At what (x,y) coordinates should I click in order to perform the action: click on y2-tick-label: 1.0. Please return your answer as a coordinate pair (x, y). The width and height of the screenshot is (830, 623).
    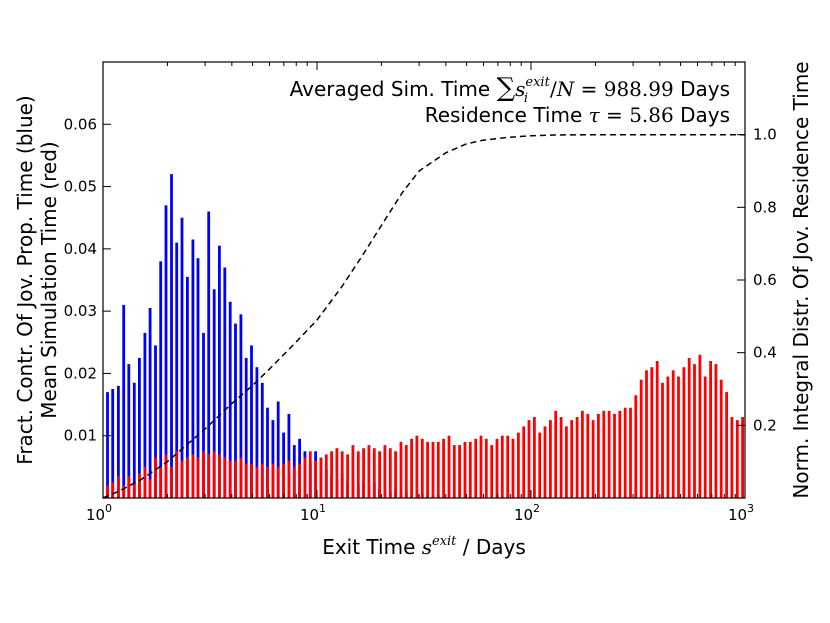
    Looking at the image, I should click on (765, 135).